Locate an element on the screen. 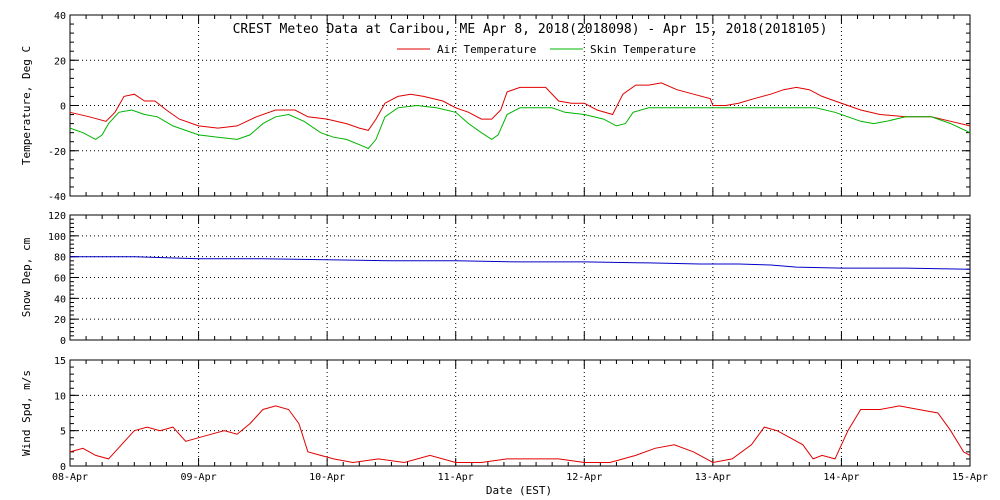  x-axis-label: Date (EST) is located at coordinates (519, 490).